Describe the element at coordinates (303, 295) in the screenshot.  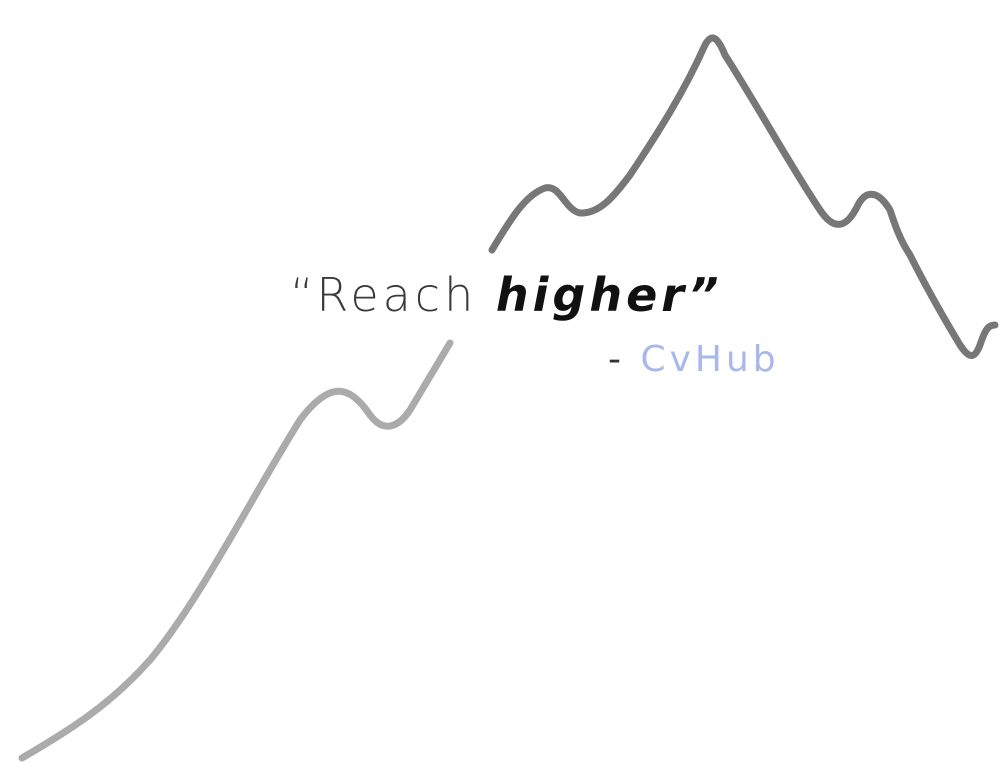
I see `quote-open-mark: “` at that location.